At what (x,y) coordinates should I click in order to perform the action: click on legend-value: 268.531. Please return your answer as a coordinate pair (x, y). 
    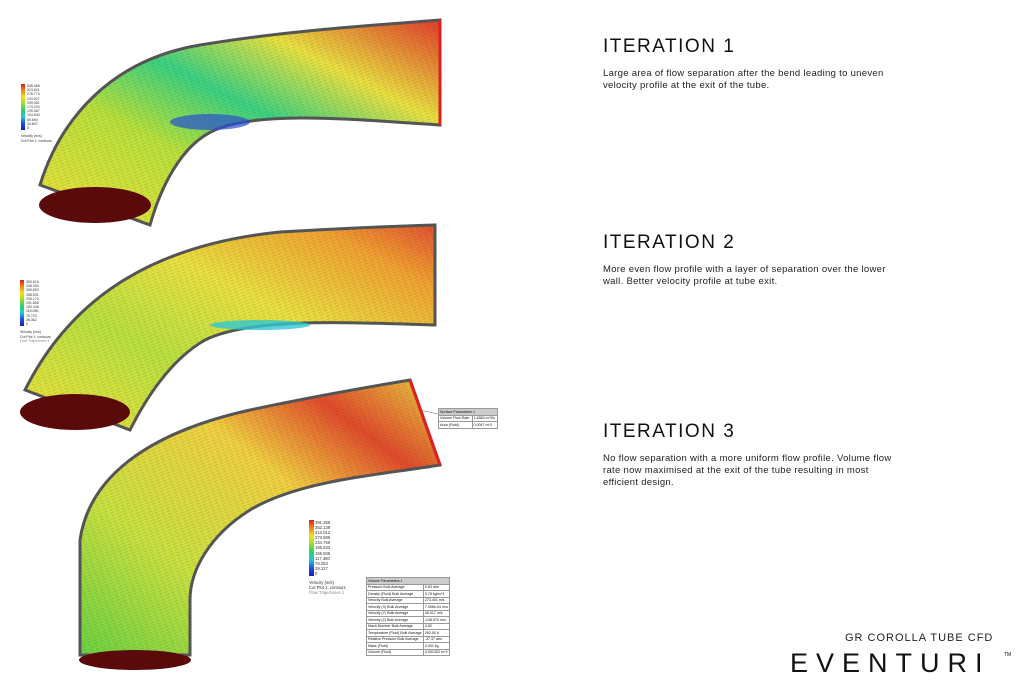
    Looking at the image, I should click on (32, 294).